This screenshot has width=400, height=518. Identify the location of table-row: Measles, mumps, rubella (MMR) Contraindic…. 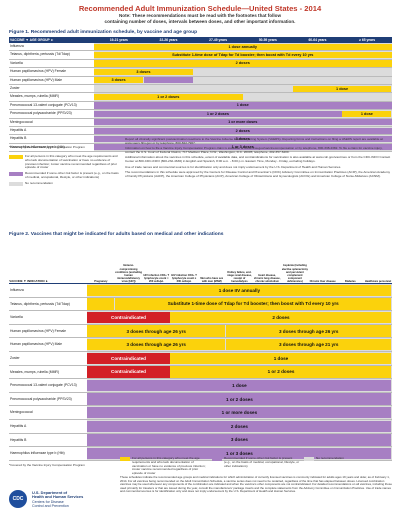
(200, 372).